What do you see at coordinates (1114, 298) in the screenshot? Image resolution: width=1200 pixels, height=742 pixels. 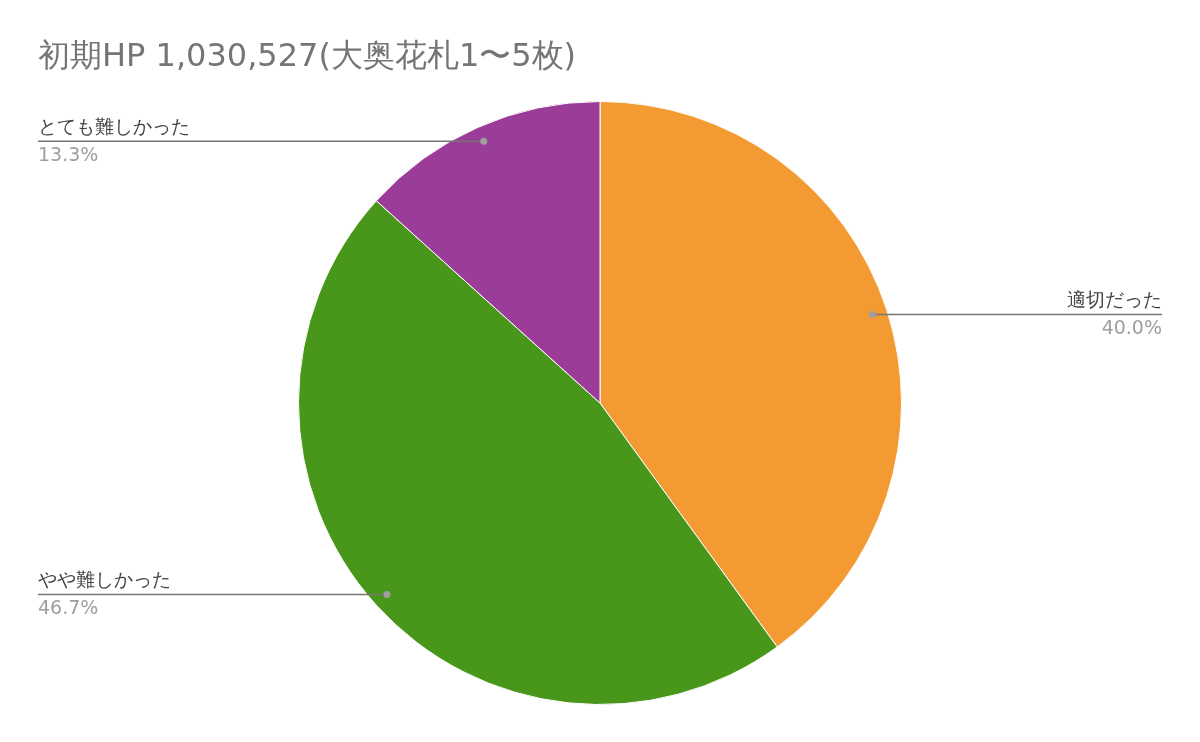 I see `slice-label: 適切だった` at bounding box center [1114, 298].